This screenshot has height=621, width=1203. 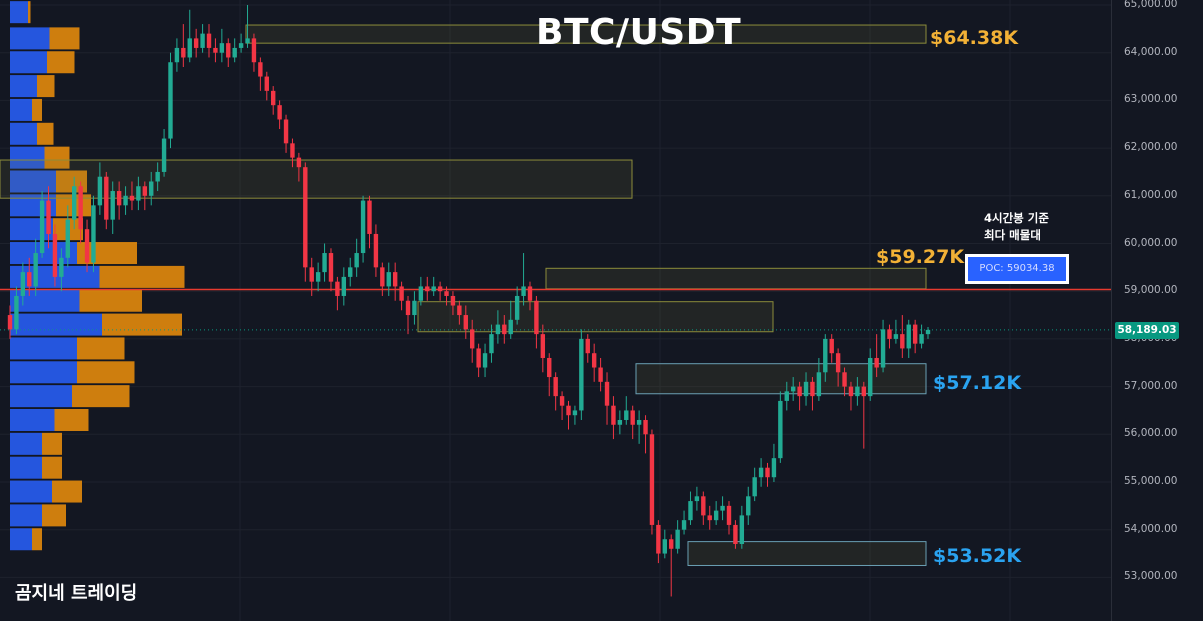 What do you see at coordinates (1151, 528) in the screenshot?
I see `y-tick-label: 54,000.00` at bounding box center [1151, 528].